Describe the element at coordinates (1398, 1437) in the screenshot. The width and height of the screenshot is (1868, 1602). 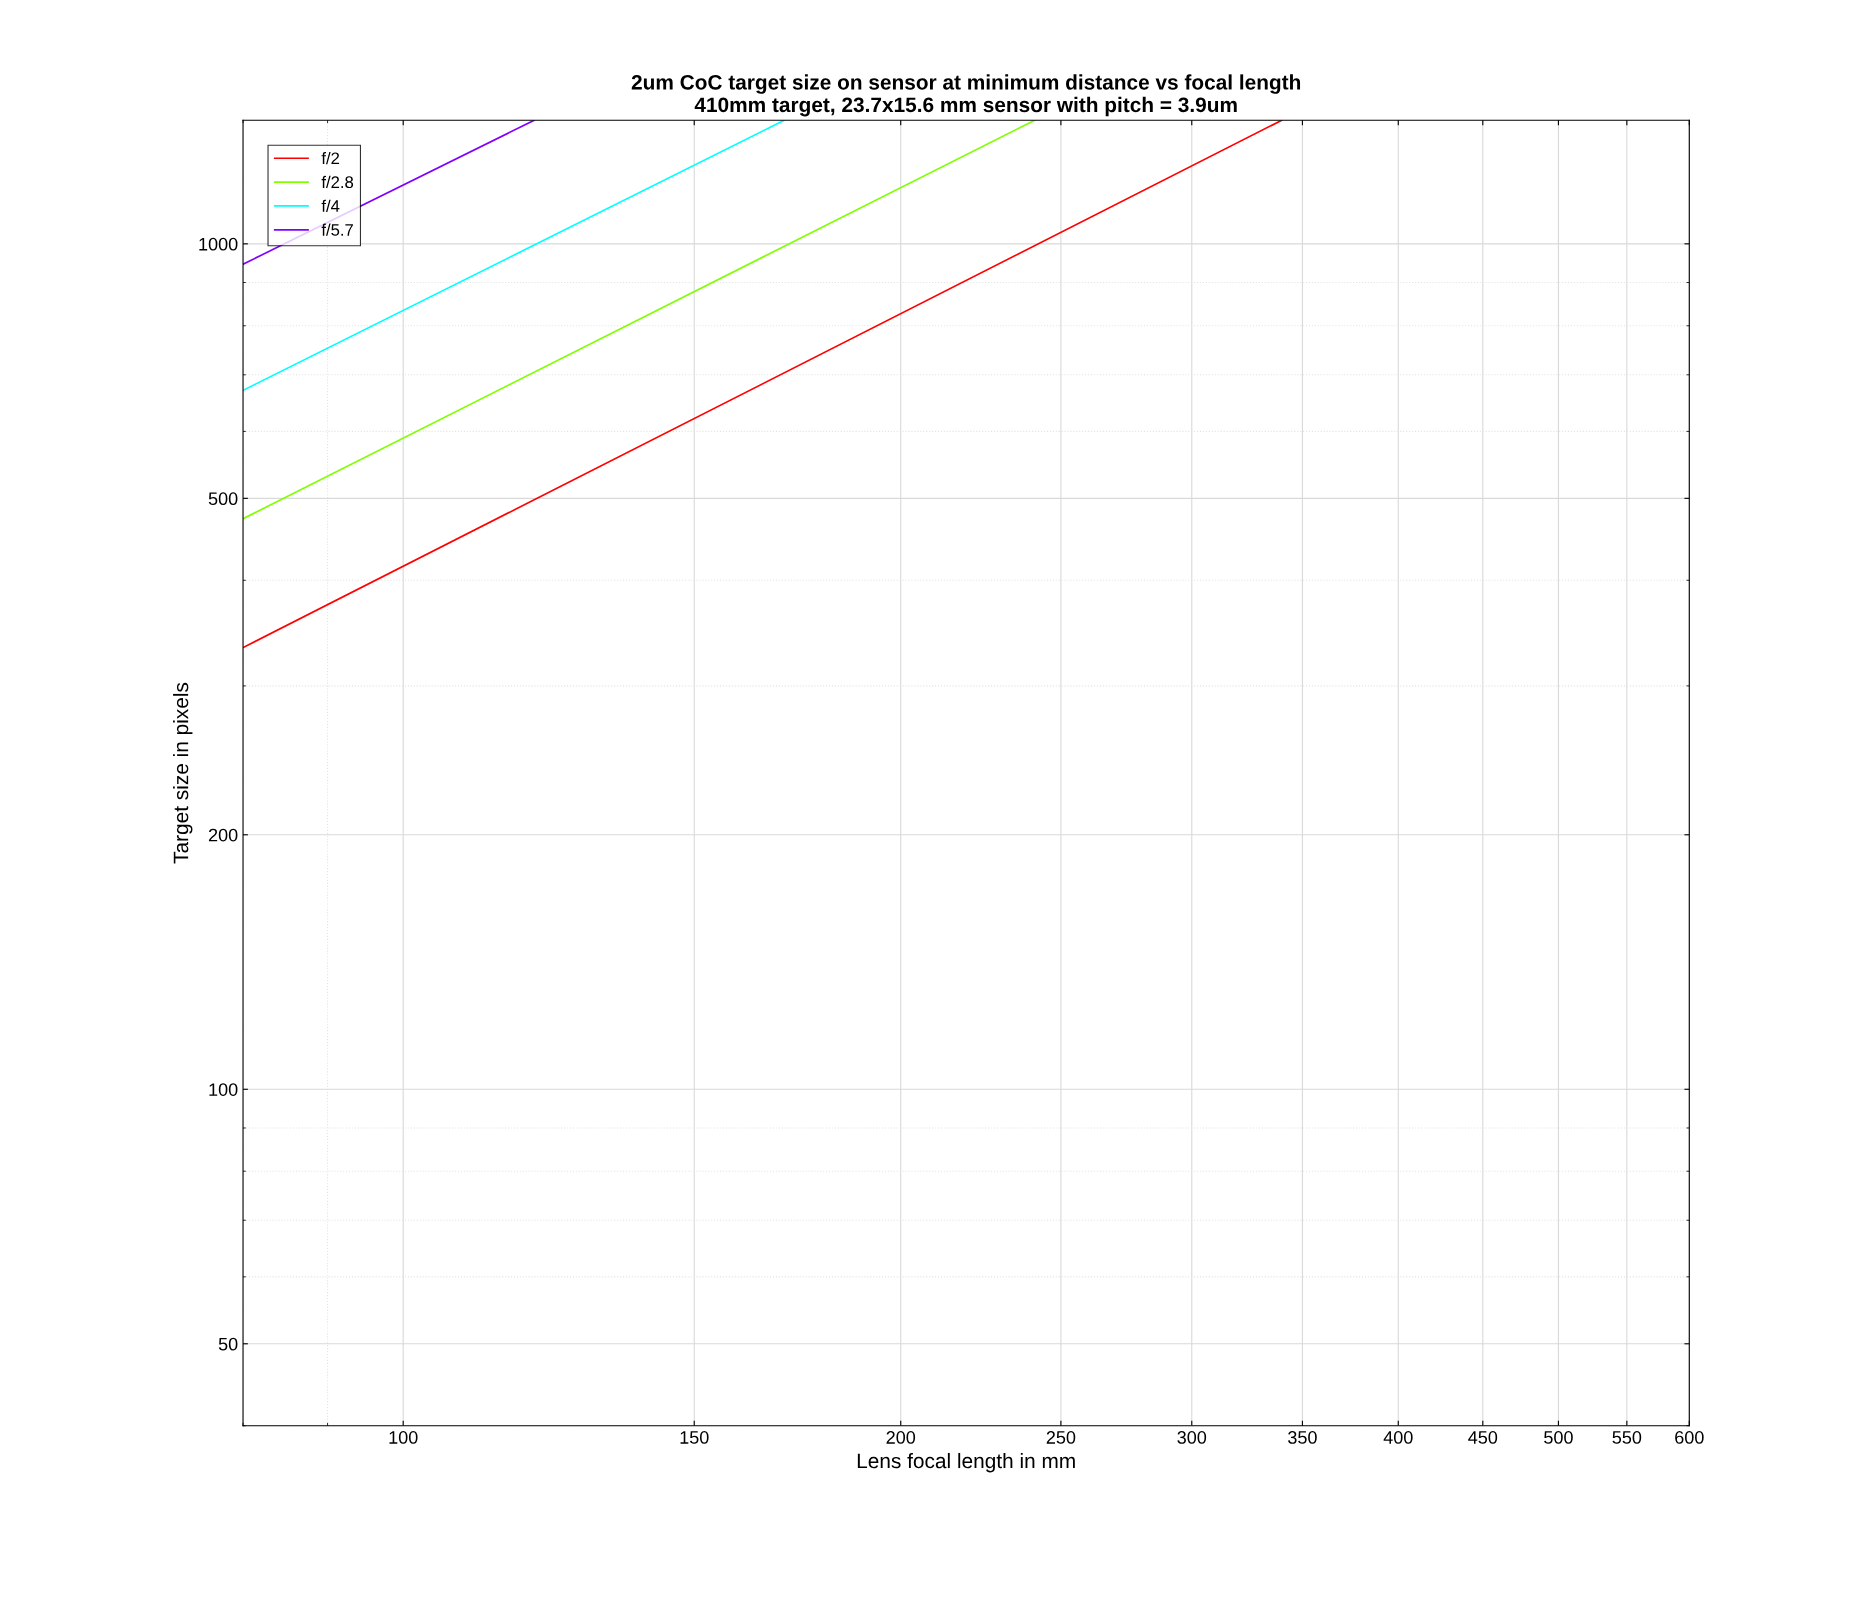
I see `x-tick-label: 400` at that location.